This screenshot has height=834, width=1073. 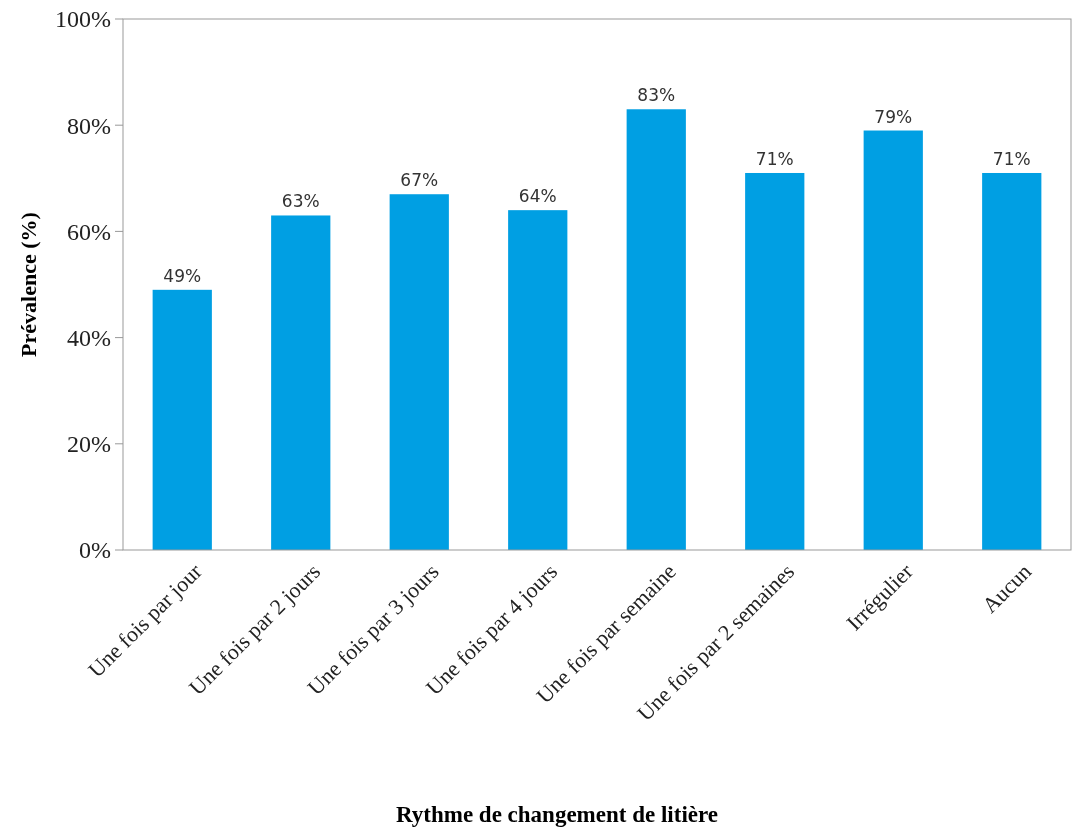 What do you see at coordinates (28, 284) in the screenshot?
I see `y-axis-title: Prévalence (%)` at bounding box center [28, 284].